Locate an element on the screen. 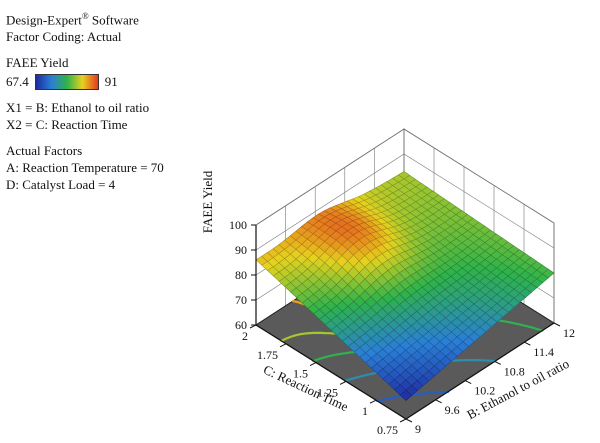 The height and width of the screenshot is (443, 600). y-tick-label: 1.5 is located at coordinates (300, 374).